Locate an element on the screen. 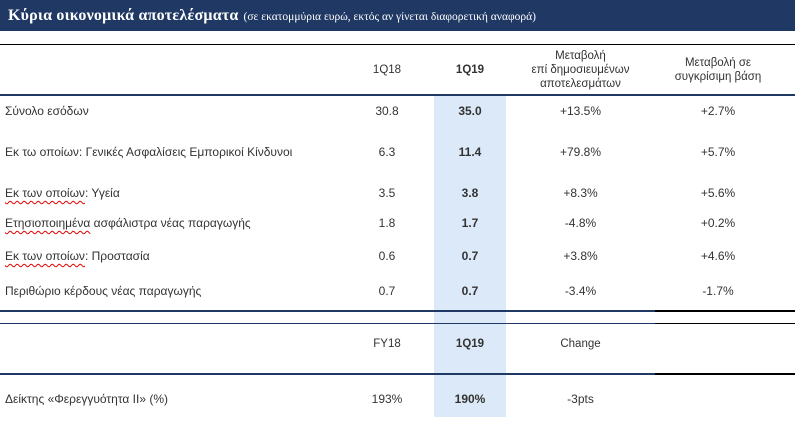 Image resolution: width=795 pixels, height=423 pixels. row-label-text: Ετησιοποιημένα ασφάλιστρα νέας παραγωγής is located at coordinates (128, 223).